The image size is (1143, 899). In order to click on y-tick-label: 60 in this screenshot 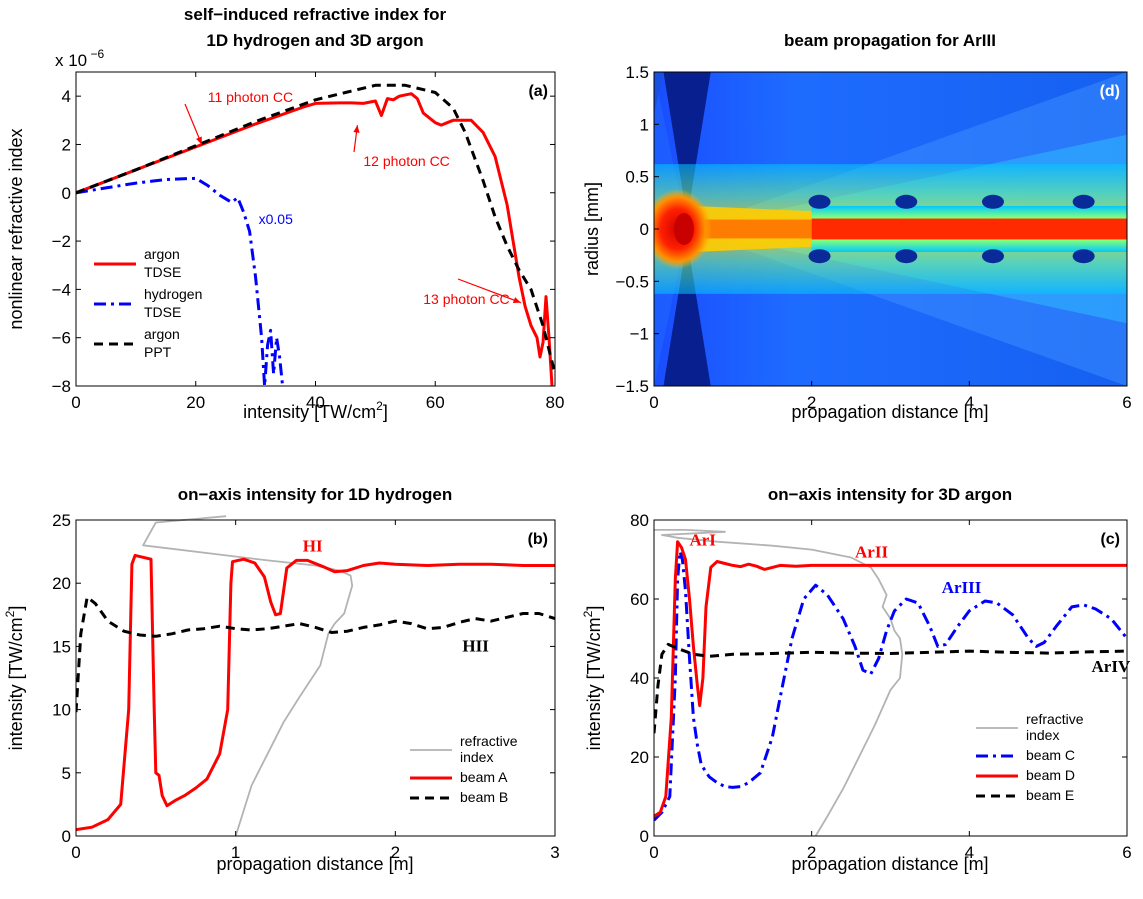, I will do `click(639, 599)`.